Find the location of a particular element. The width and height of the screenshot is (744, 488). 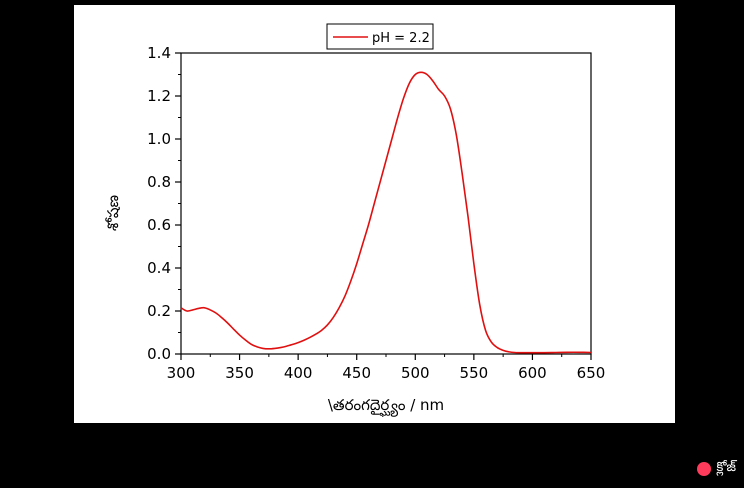

y-tick-label: 1.0 is located at coordinates (159, 139).